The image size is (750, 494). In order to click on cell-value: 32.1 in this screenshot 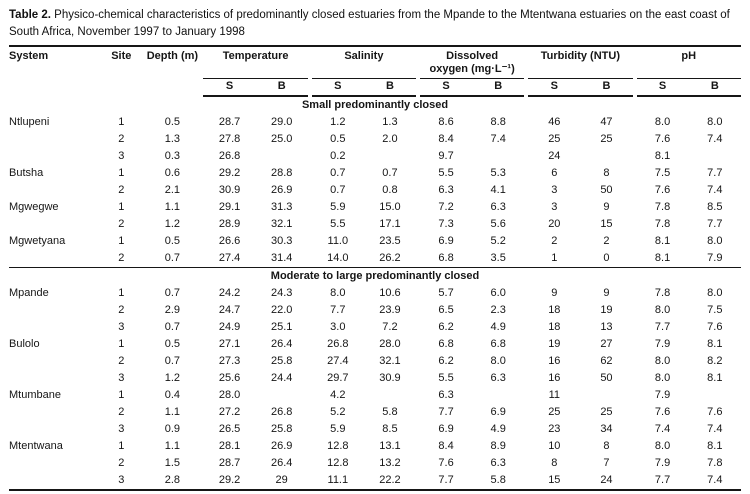, I will do `click(390, 361)`.